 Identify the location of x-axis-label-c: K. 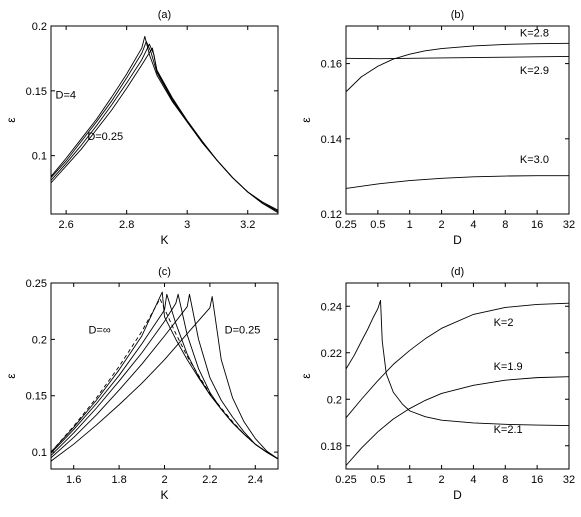
(164, 495).